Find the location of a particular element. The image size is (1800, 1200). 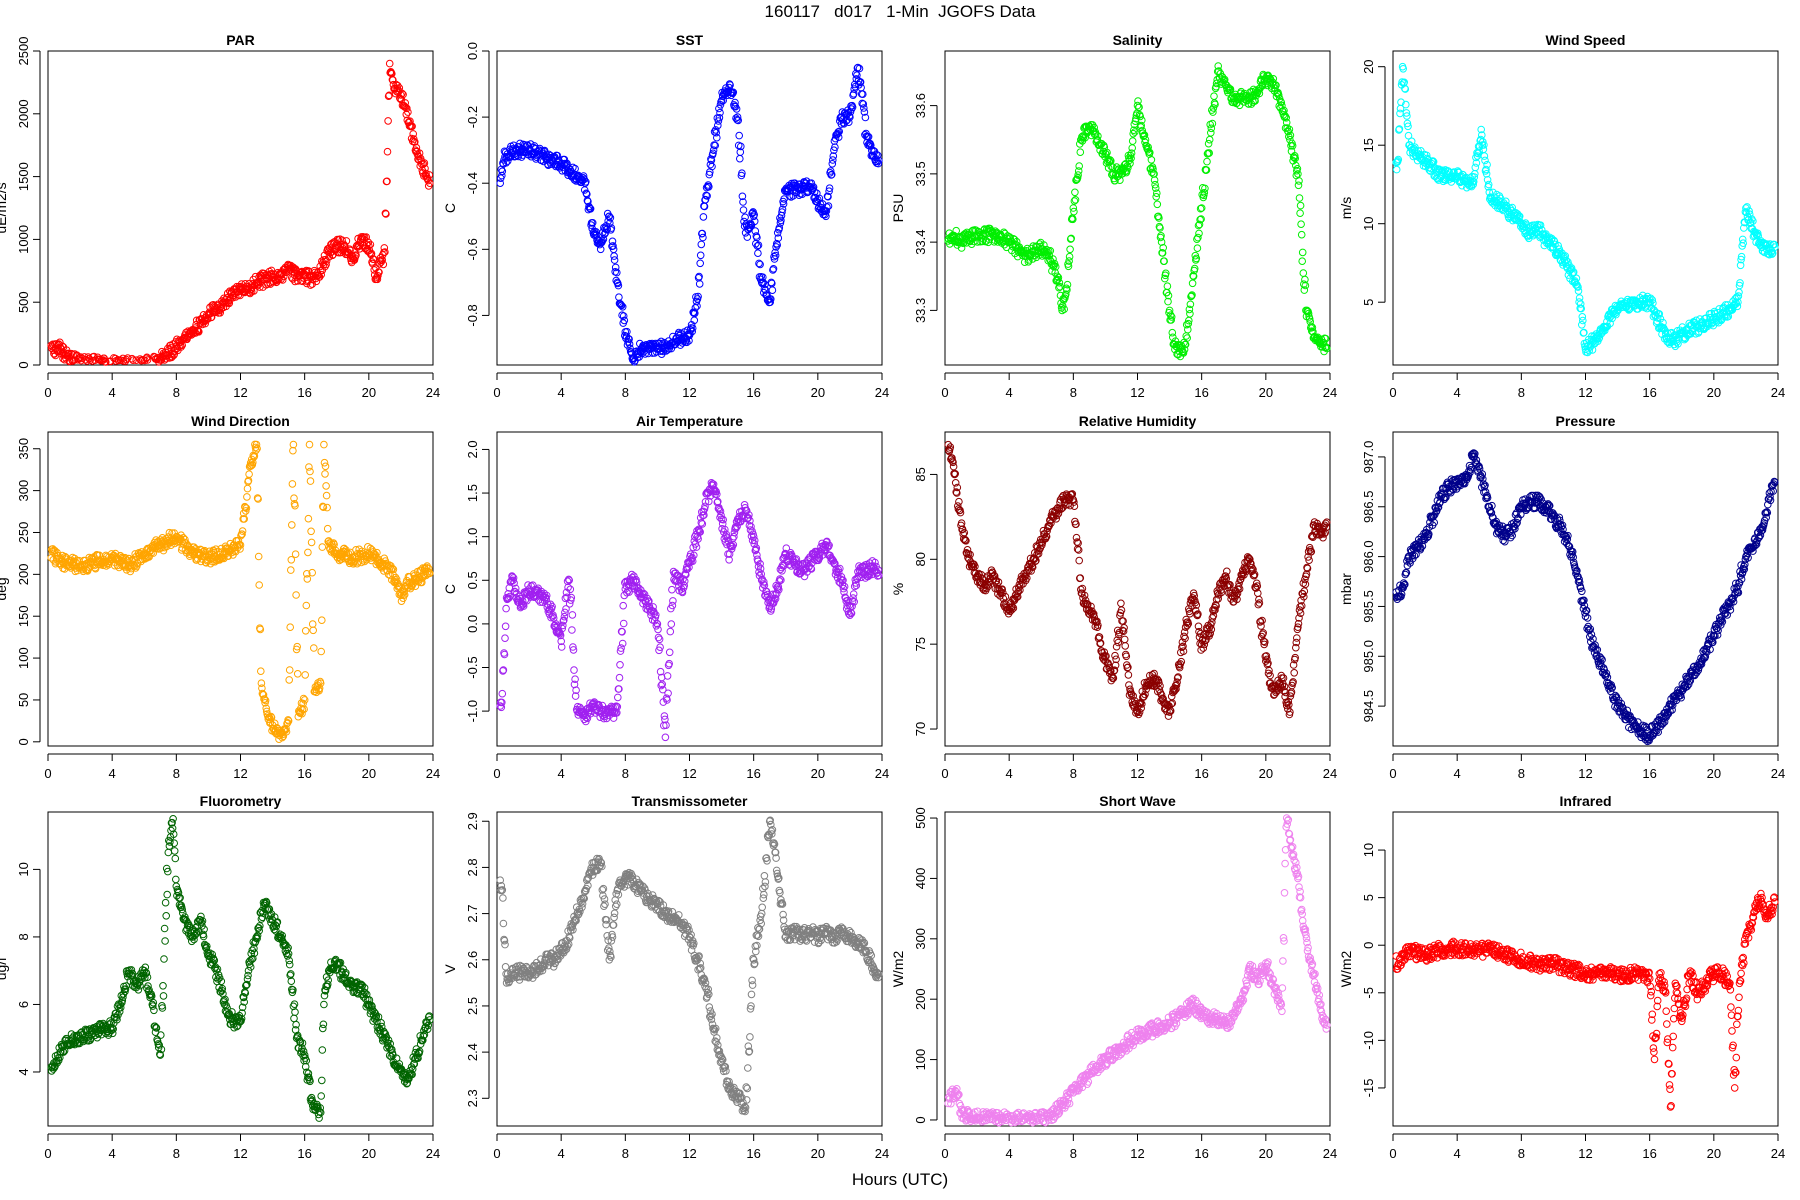

panel-title: Salinity is located at coordinates (1138, 40).